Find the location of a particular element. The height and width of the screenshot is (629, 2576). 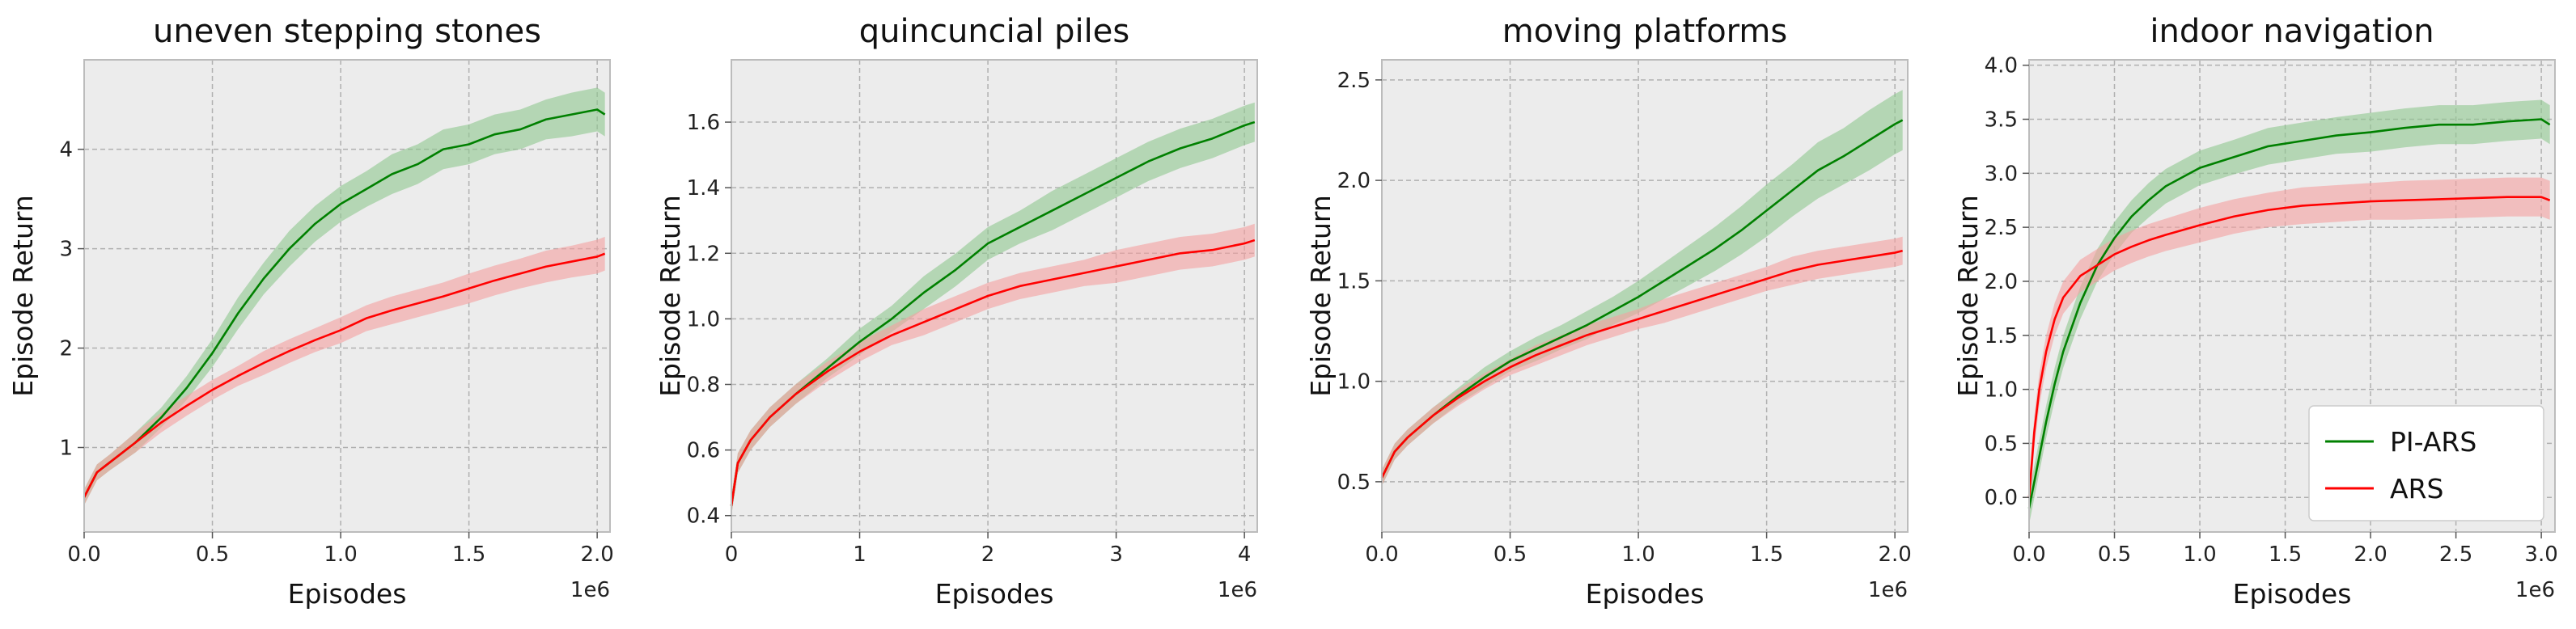

y-tick-label: 0.8 is located at coordinates (703, 386).